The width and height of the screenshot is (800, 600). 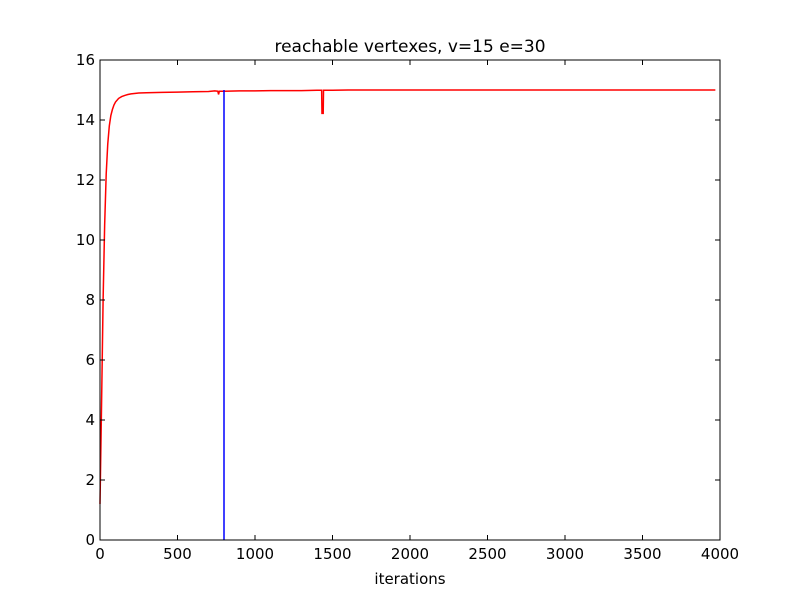 I want to click on y-tick-label-3: 6, so click(x=90, y=360).